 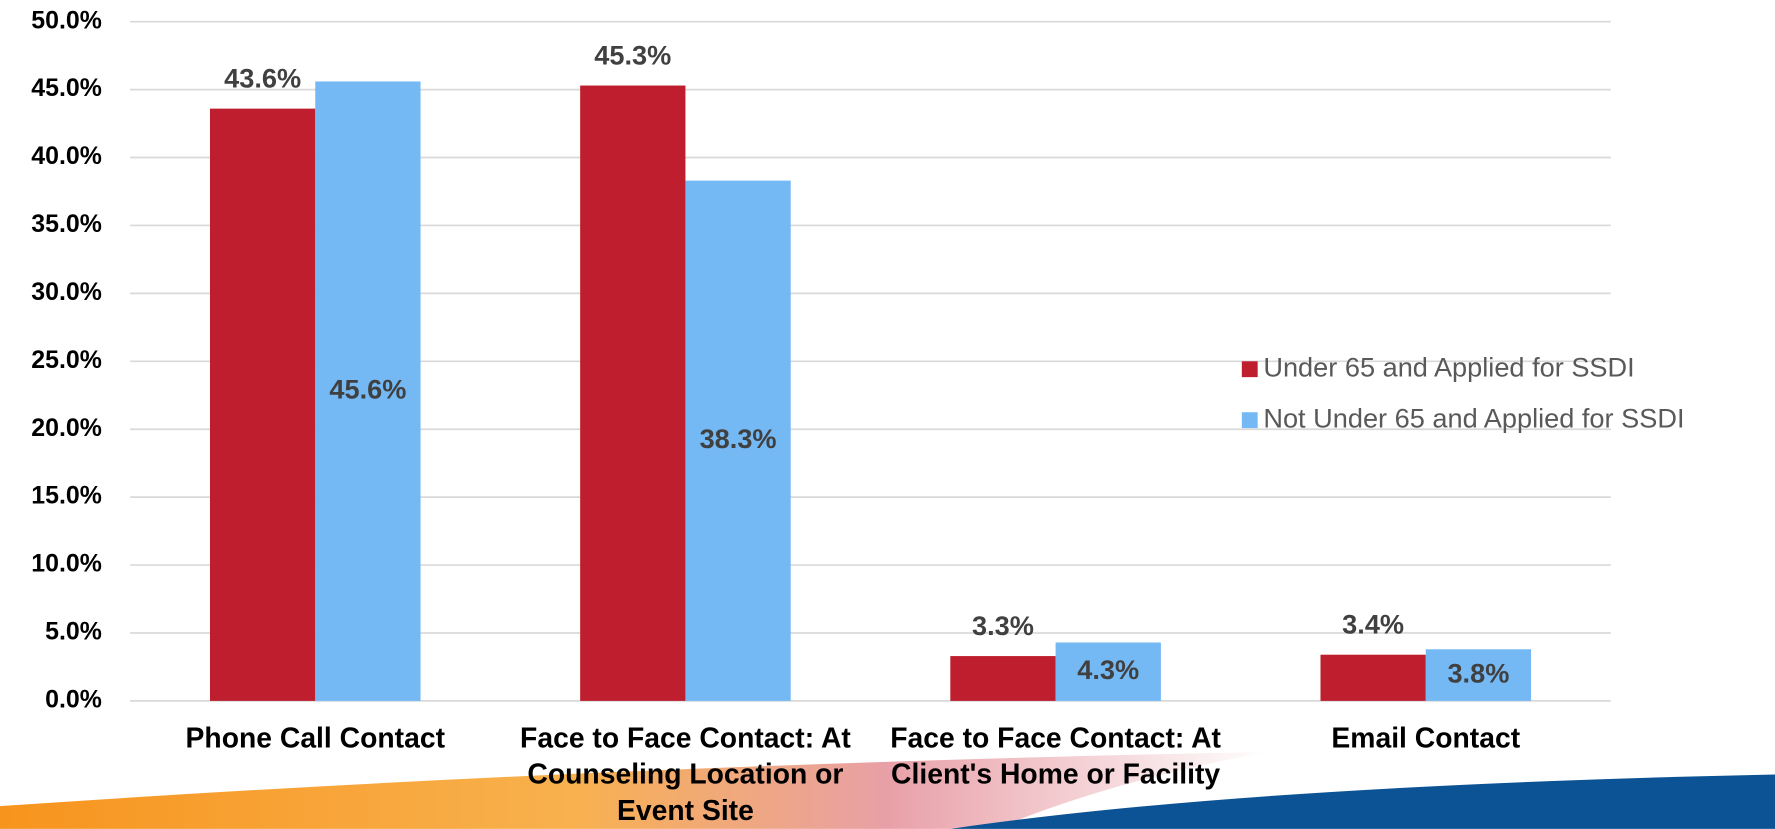 What do you see at coordinates (1373, 624) in the screenshot?
I see `value-label: 3.4%` at bounding box center [1373, 624].